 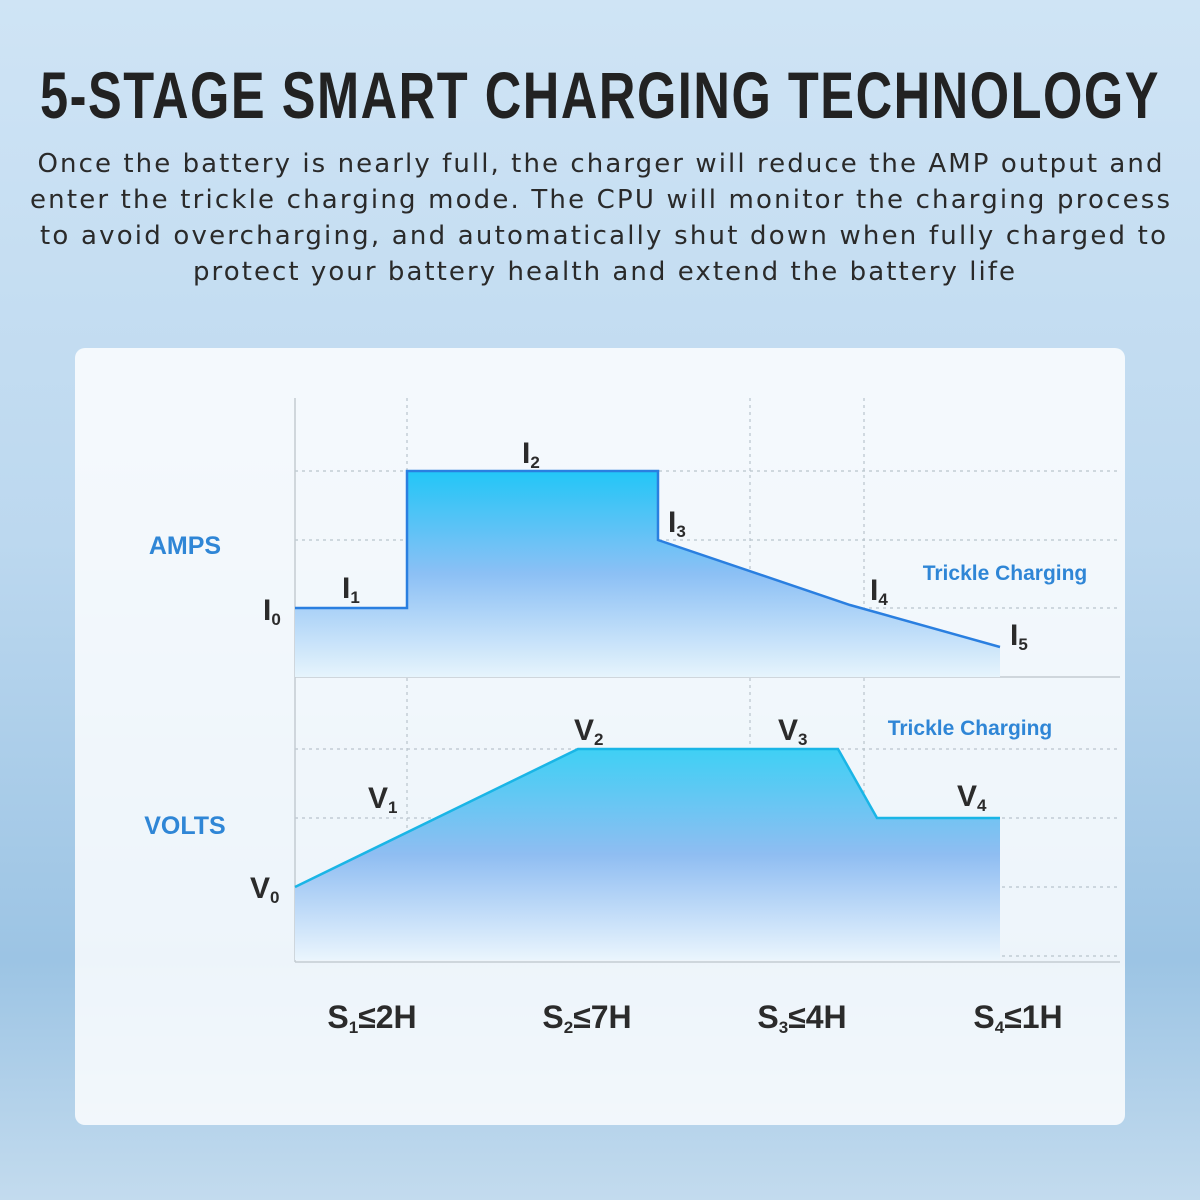 What do you see at coordinates (600, 95) in the screenshot?
I see `title: 5-STAGE SMART CHARGING TECHNOLOGY` at bounding box center [600, 95].